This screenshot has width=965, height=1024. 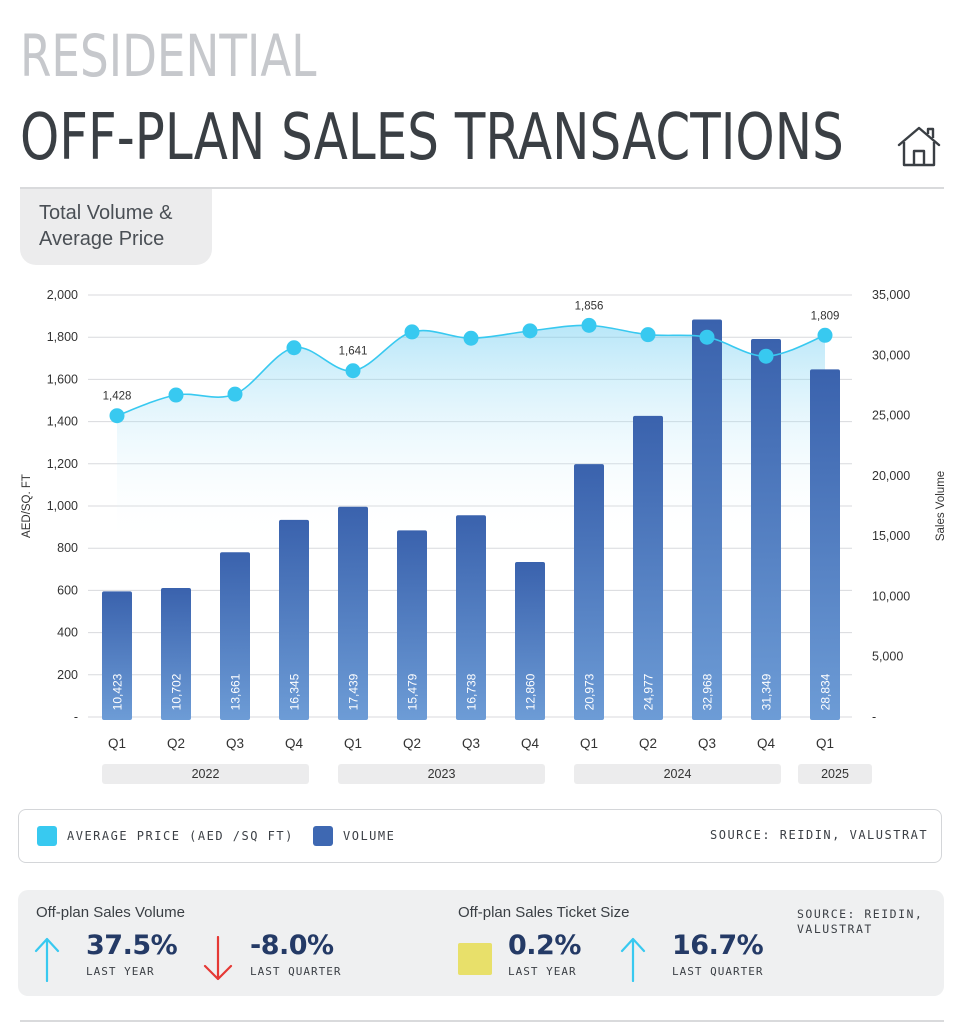 What do you see at coordinates (480, 836) in the screenshot?
I see `legend-box` at bounding box center [480, 836].